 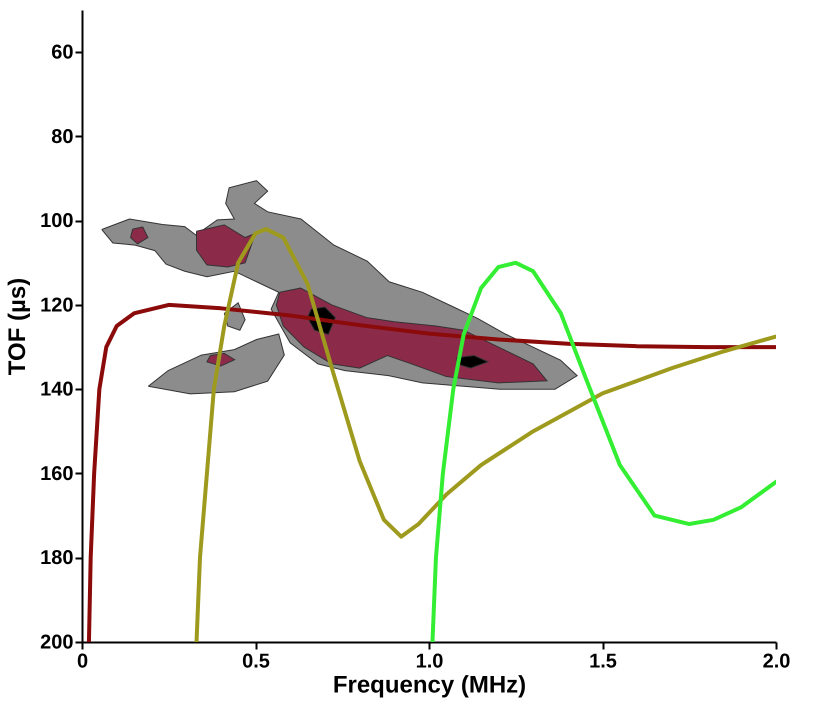 What do you see at coordinates (57, 221) in the screenshot?
I see `y-tick-label: 100` at bounding box center [57, 221].